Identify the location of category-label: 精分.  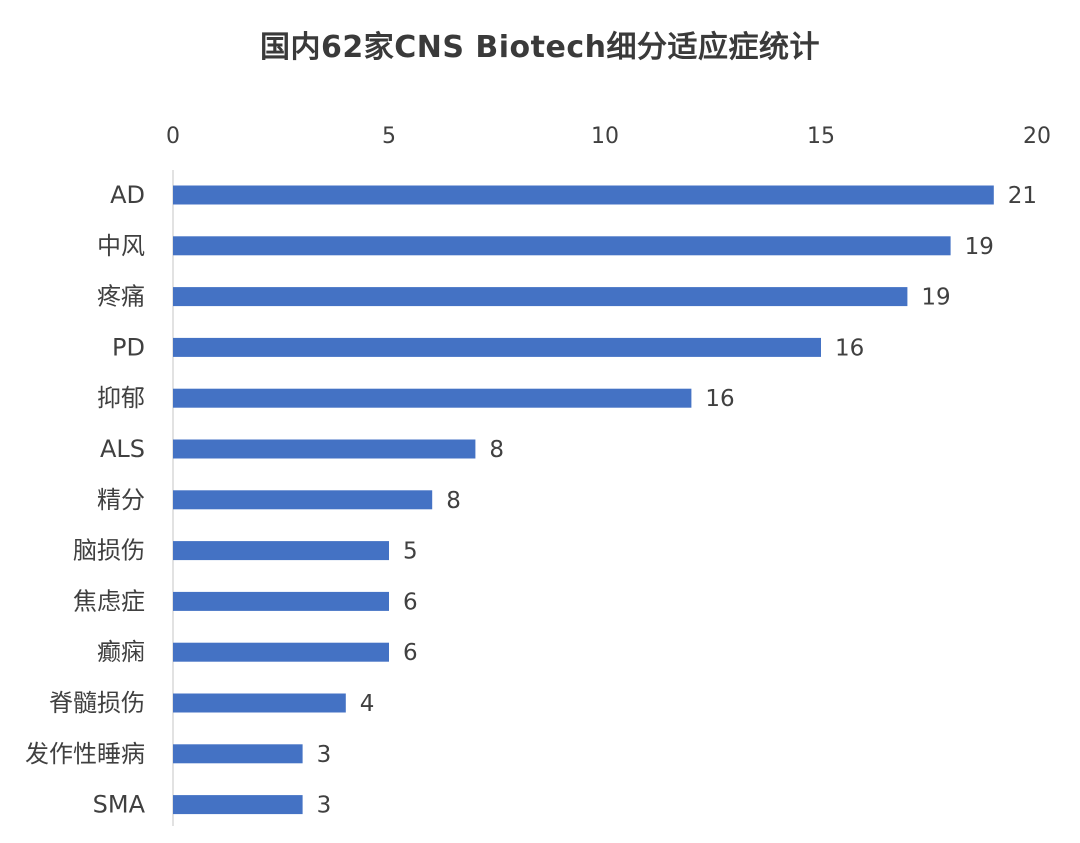
(121, 500).